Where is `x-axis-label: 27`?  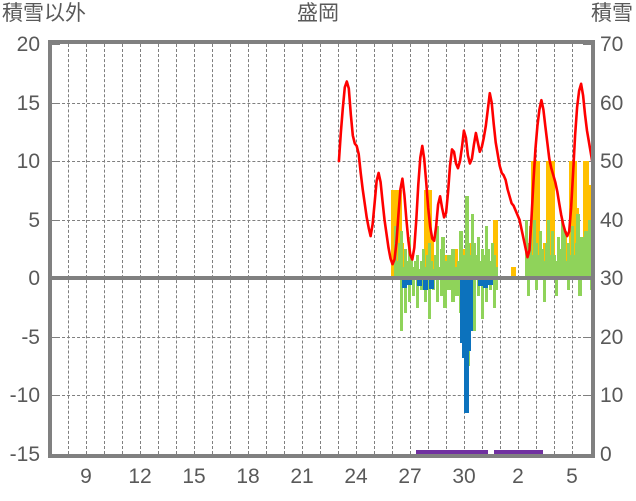
x-axis-label: 27 is located at coordinates (410, 476).